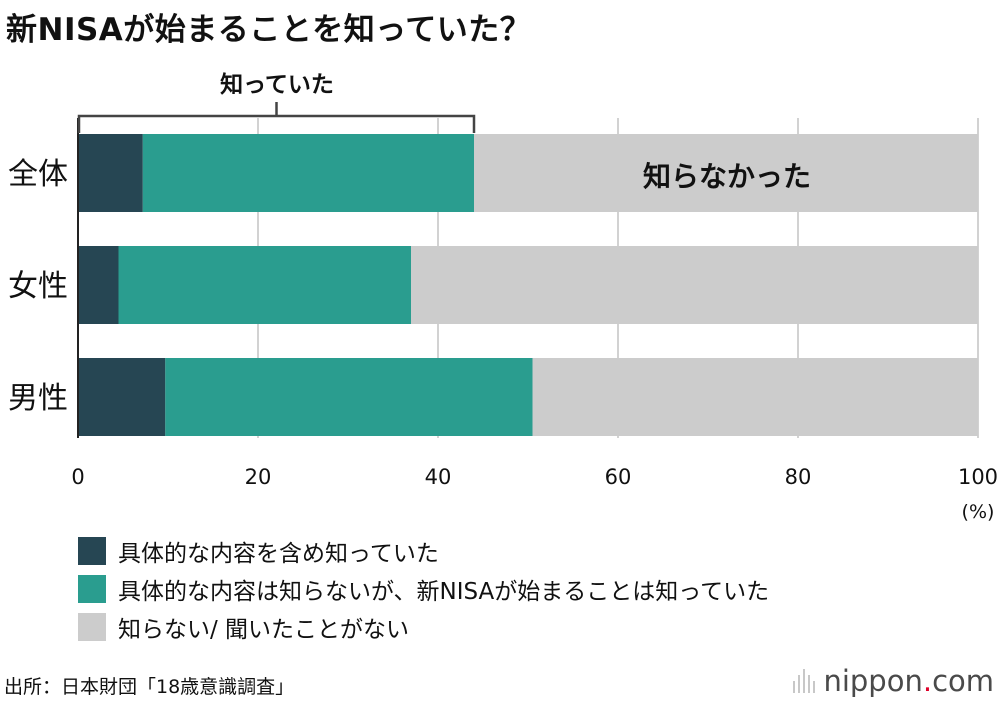 This screenshot has width=1000, height=706. I want to click on knew-bracket, so click(276, 123).